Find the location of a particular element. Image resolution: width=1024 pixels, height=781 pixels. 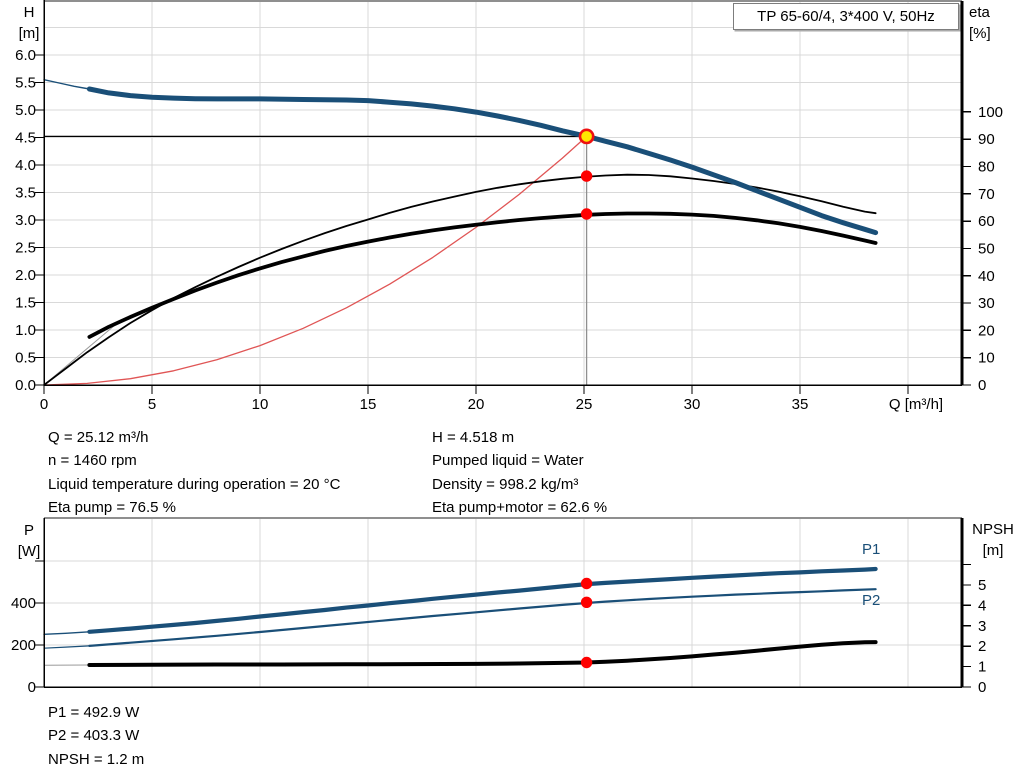

power-axis-label: P [W] is located at coordinates (29, 541).